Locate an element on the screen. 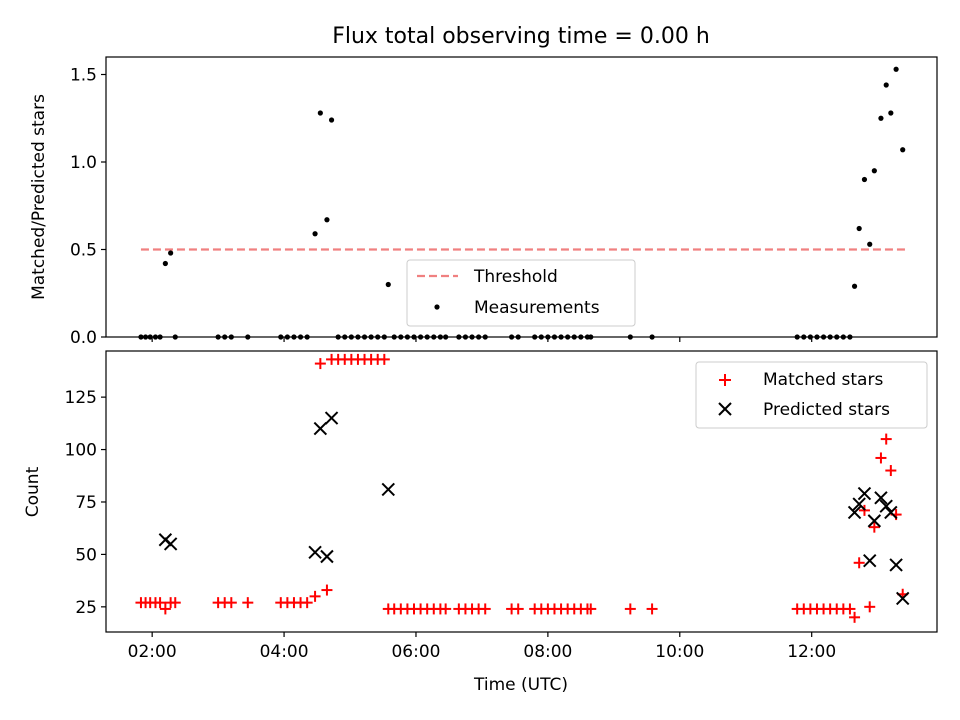 The width and height of the screenshot is (960, 720). top-y-tick-label: 1.0 is located at coordinates (83, 163).